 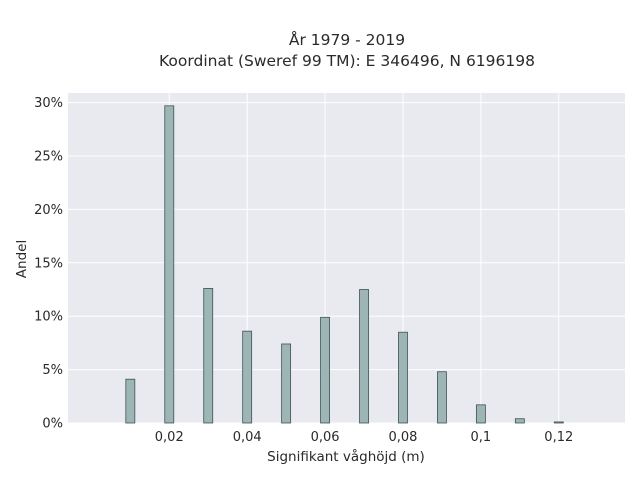 I want to click on y-tick-label: 15%, so click(x=48, y=263).